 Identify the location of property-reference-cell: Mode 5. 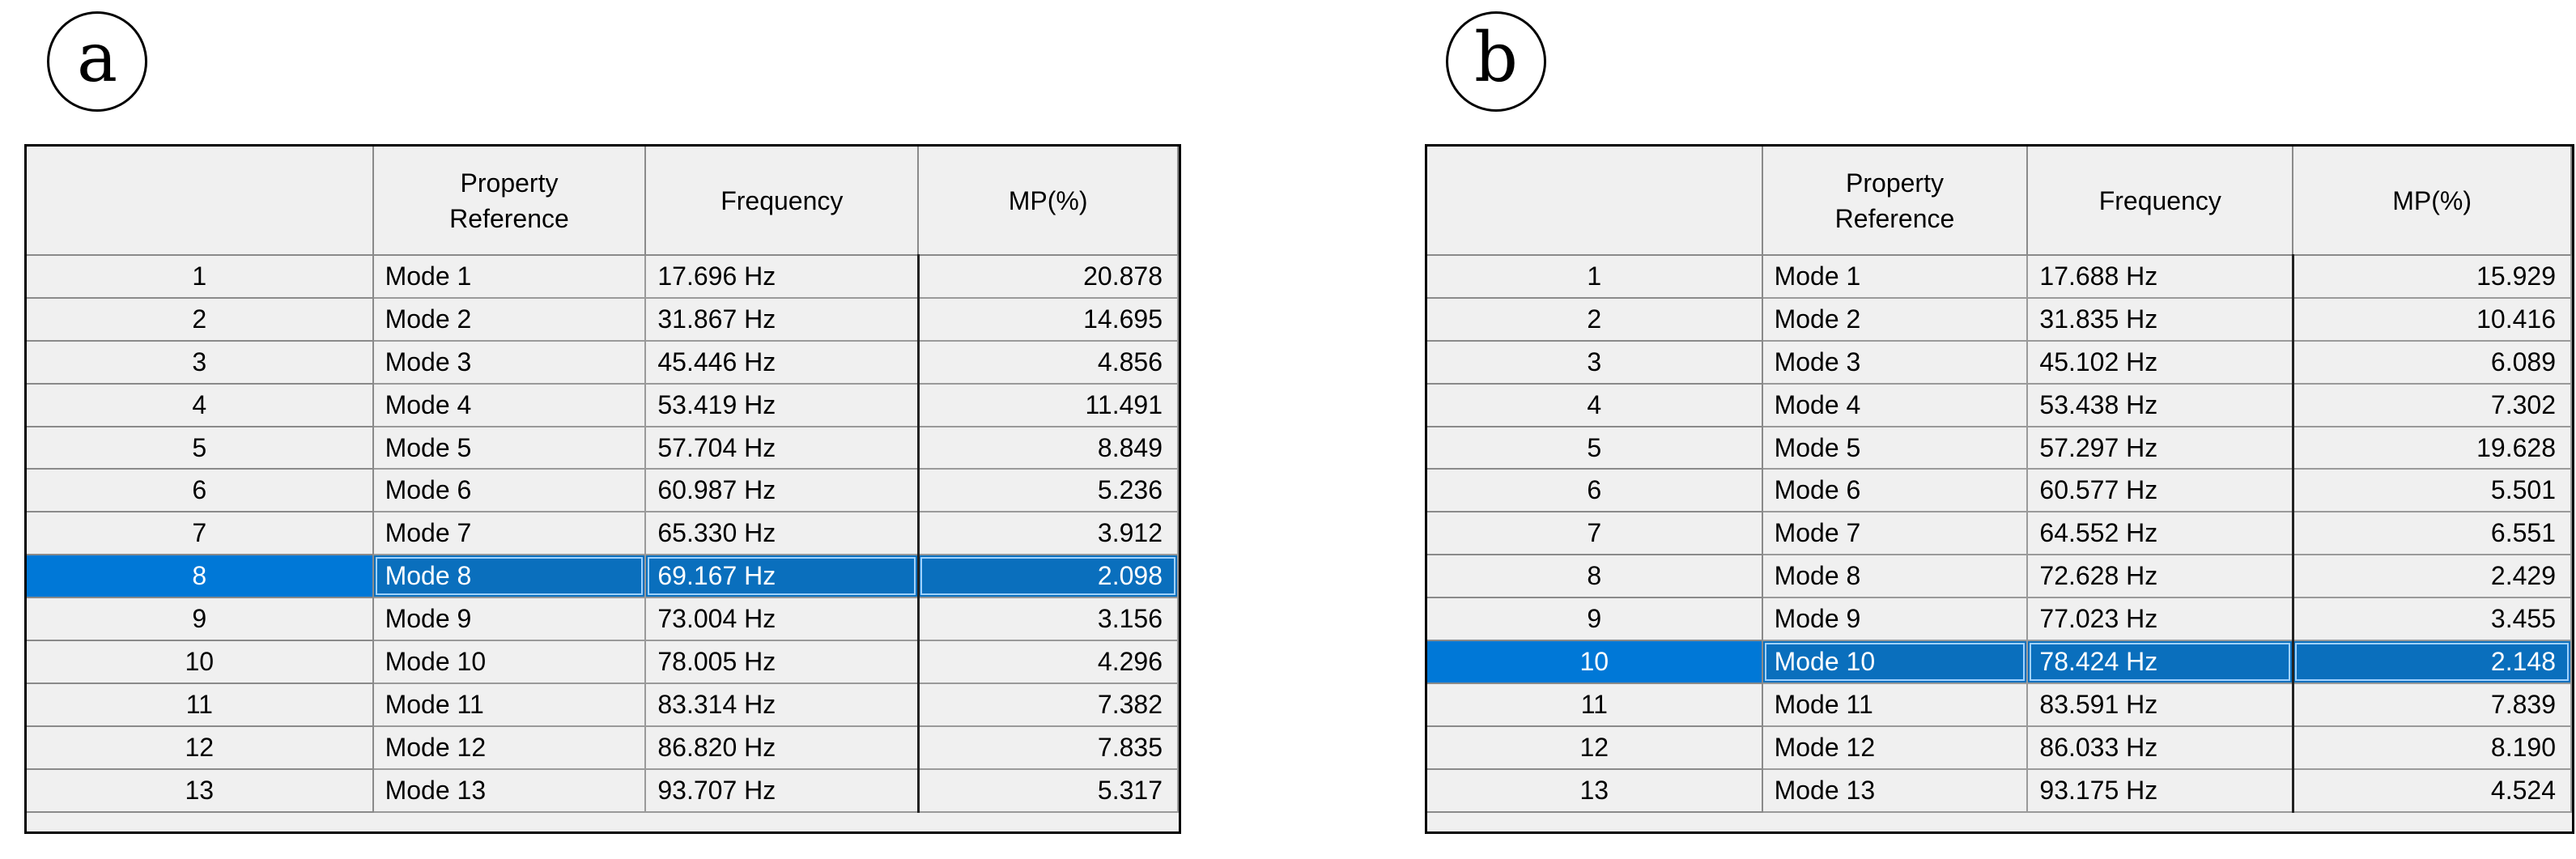
(510, 448).